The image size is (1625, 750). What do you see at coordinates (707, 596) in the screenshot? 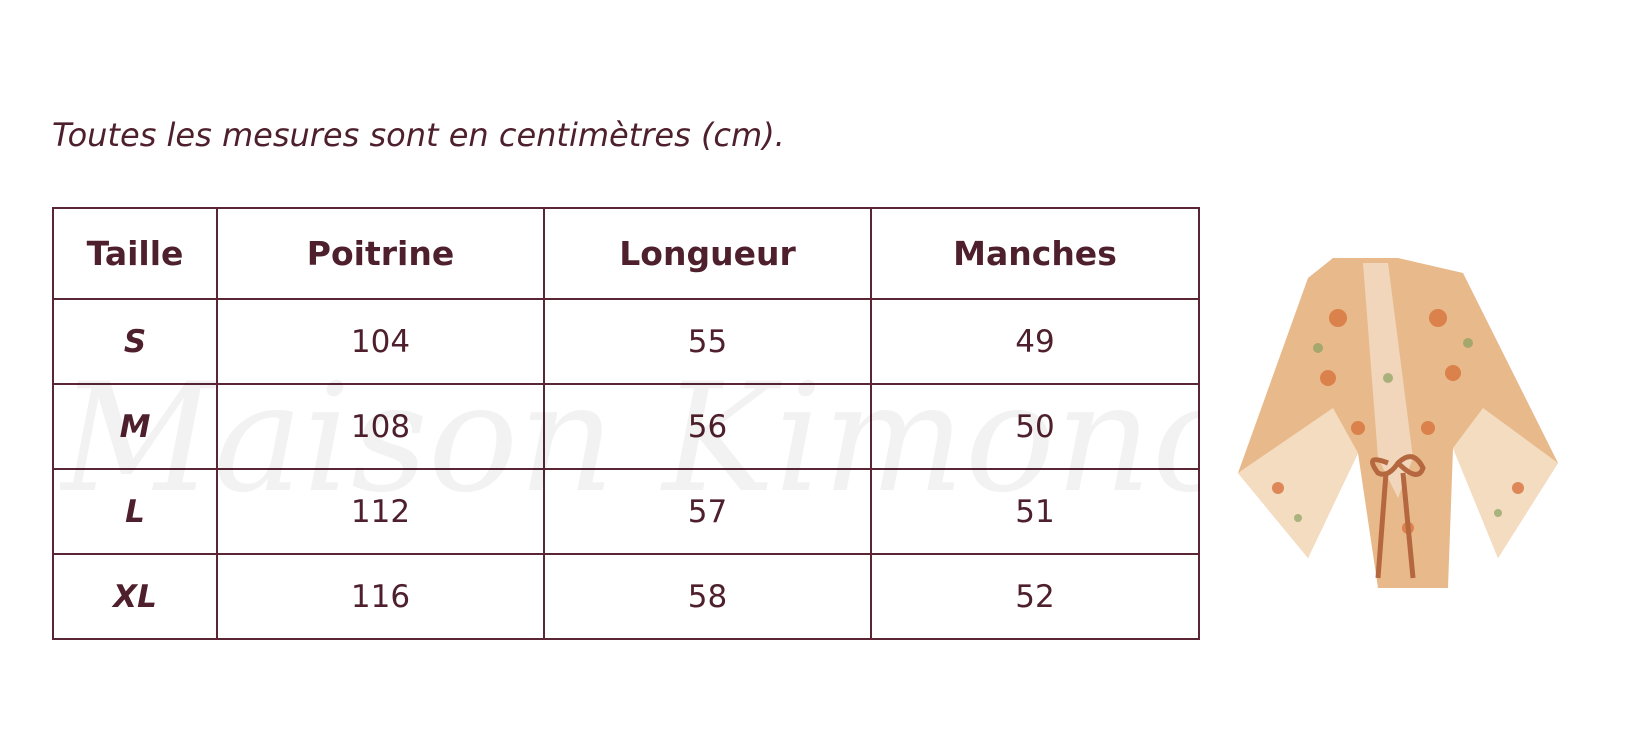
I see `measure-cell: 58` at bounding box center [707, 596].